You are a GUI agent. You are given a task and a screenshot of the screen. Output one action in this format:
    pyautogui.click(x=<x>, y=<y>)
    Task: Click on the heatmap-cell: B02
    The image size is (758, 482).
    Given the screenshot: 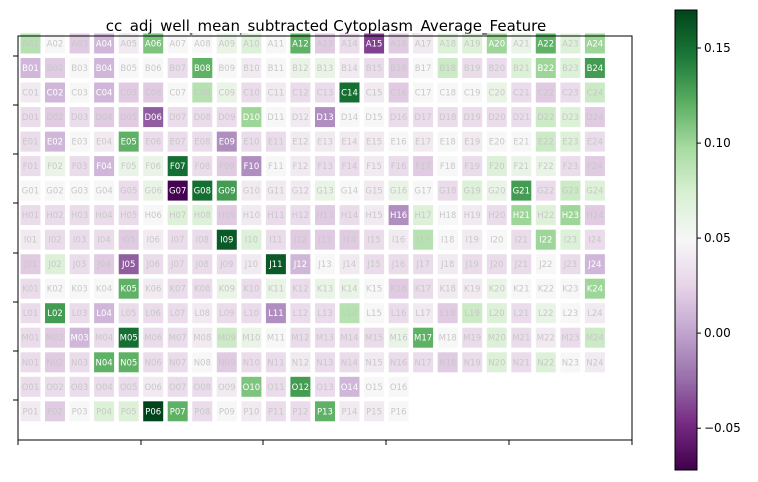 What is the action you would take?
    pyautogui.click(x=55, y=68)
    